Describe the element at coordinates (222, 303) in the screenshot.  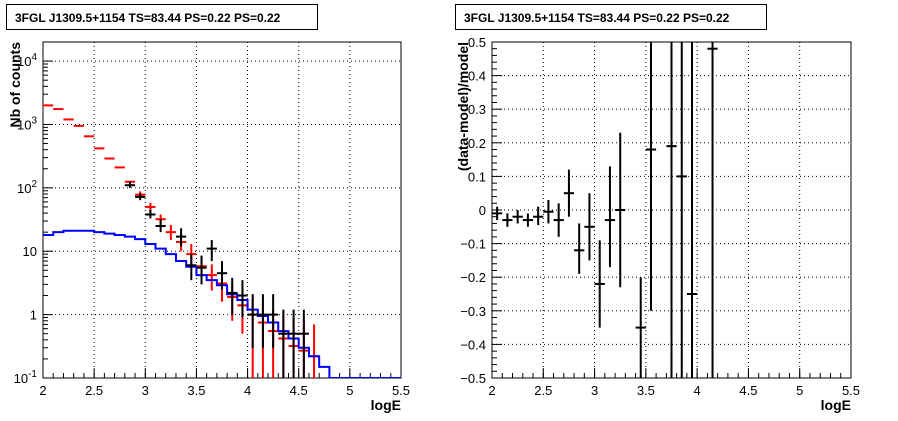
I see `model-step-line` at that location.